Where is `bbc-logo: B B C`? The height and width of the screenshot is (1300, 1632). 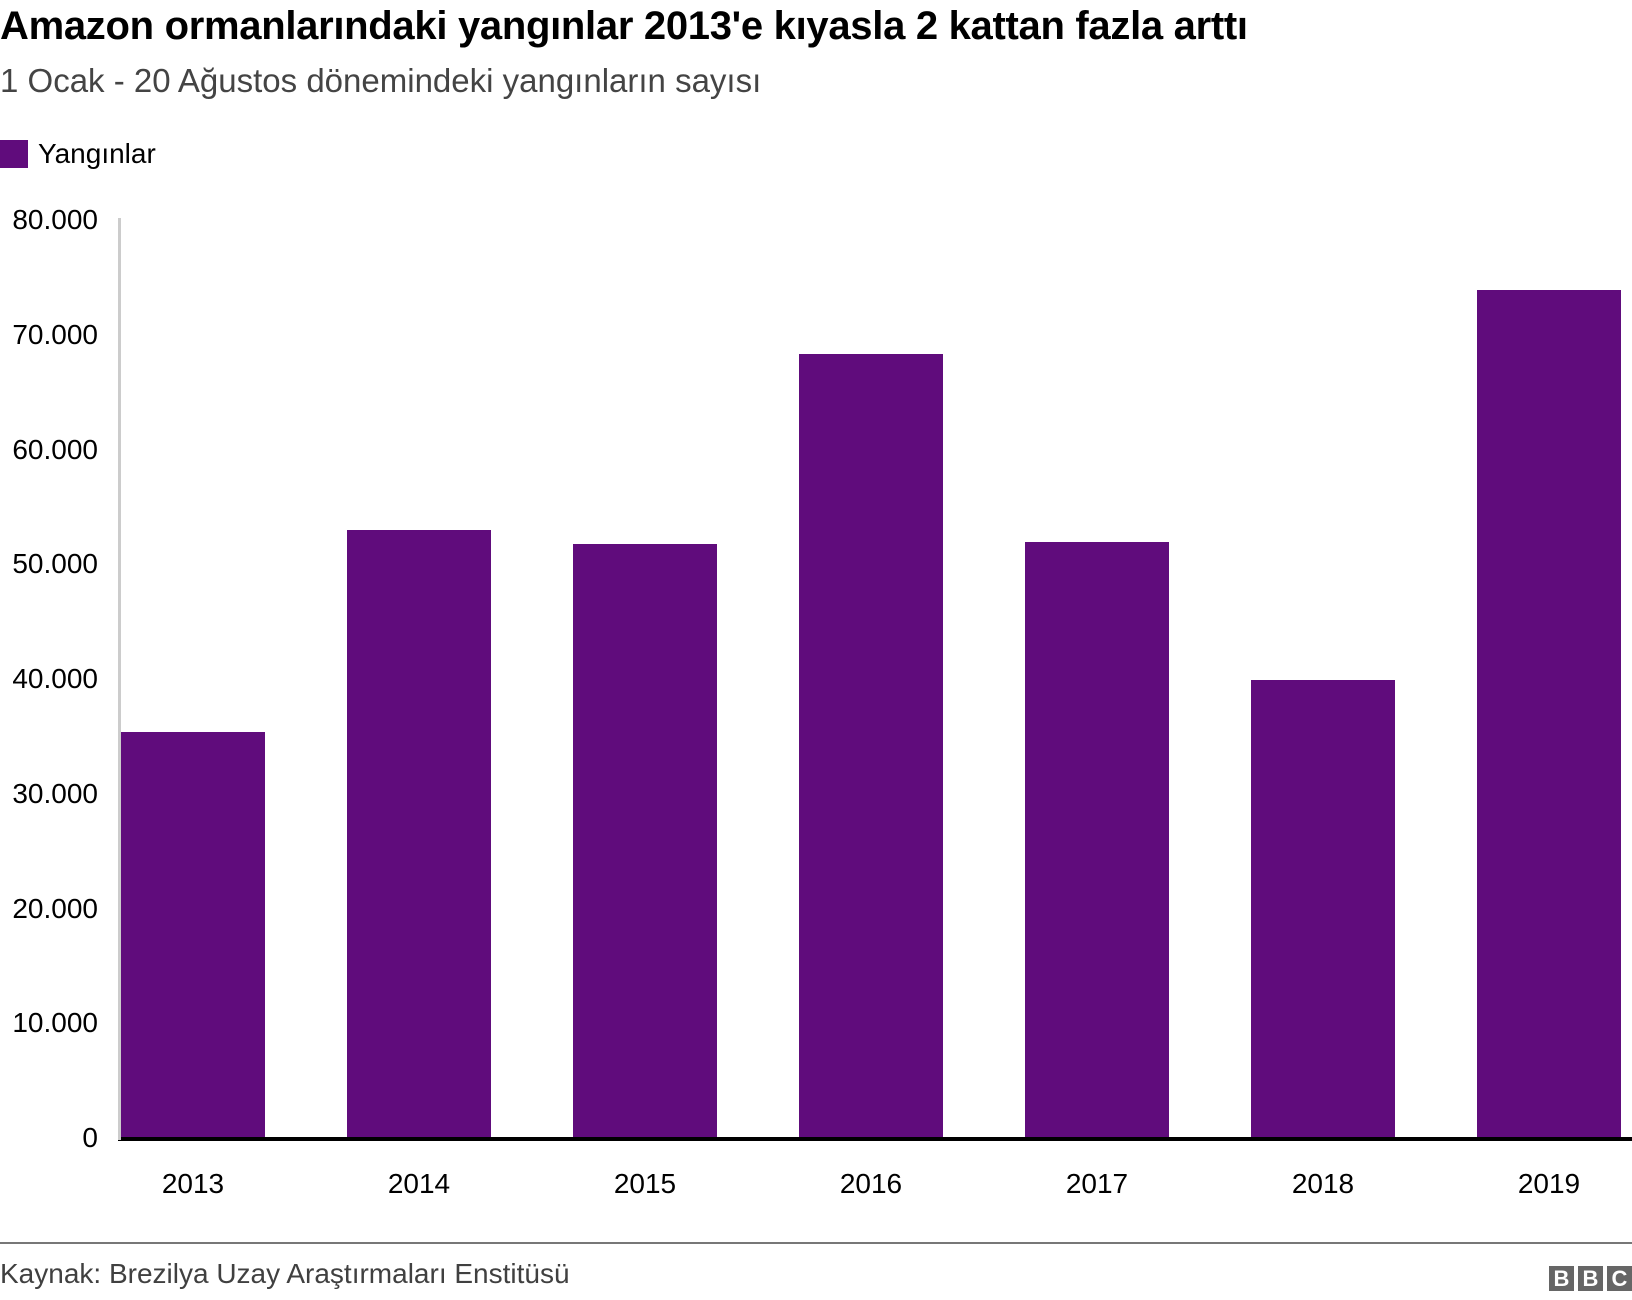 bbc-logo: B B C is located at coordinates (1590, 1278).